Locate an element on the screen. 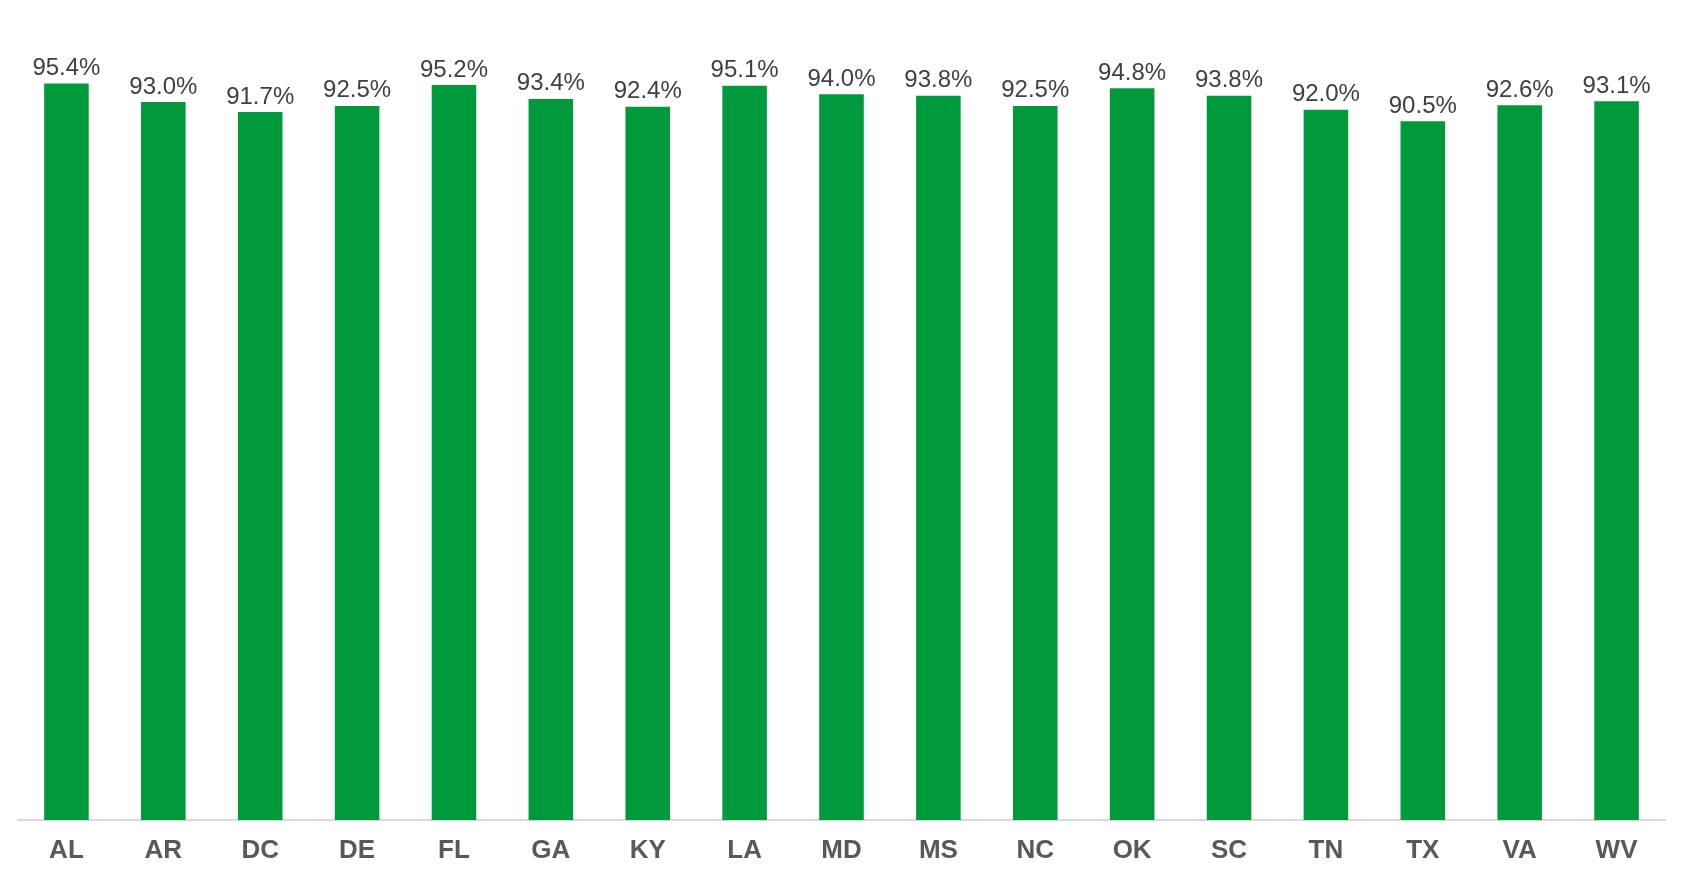  x-tick-label: VA is located at coordinates (1519, 849).